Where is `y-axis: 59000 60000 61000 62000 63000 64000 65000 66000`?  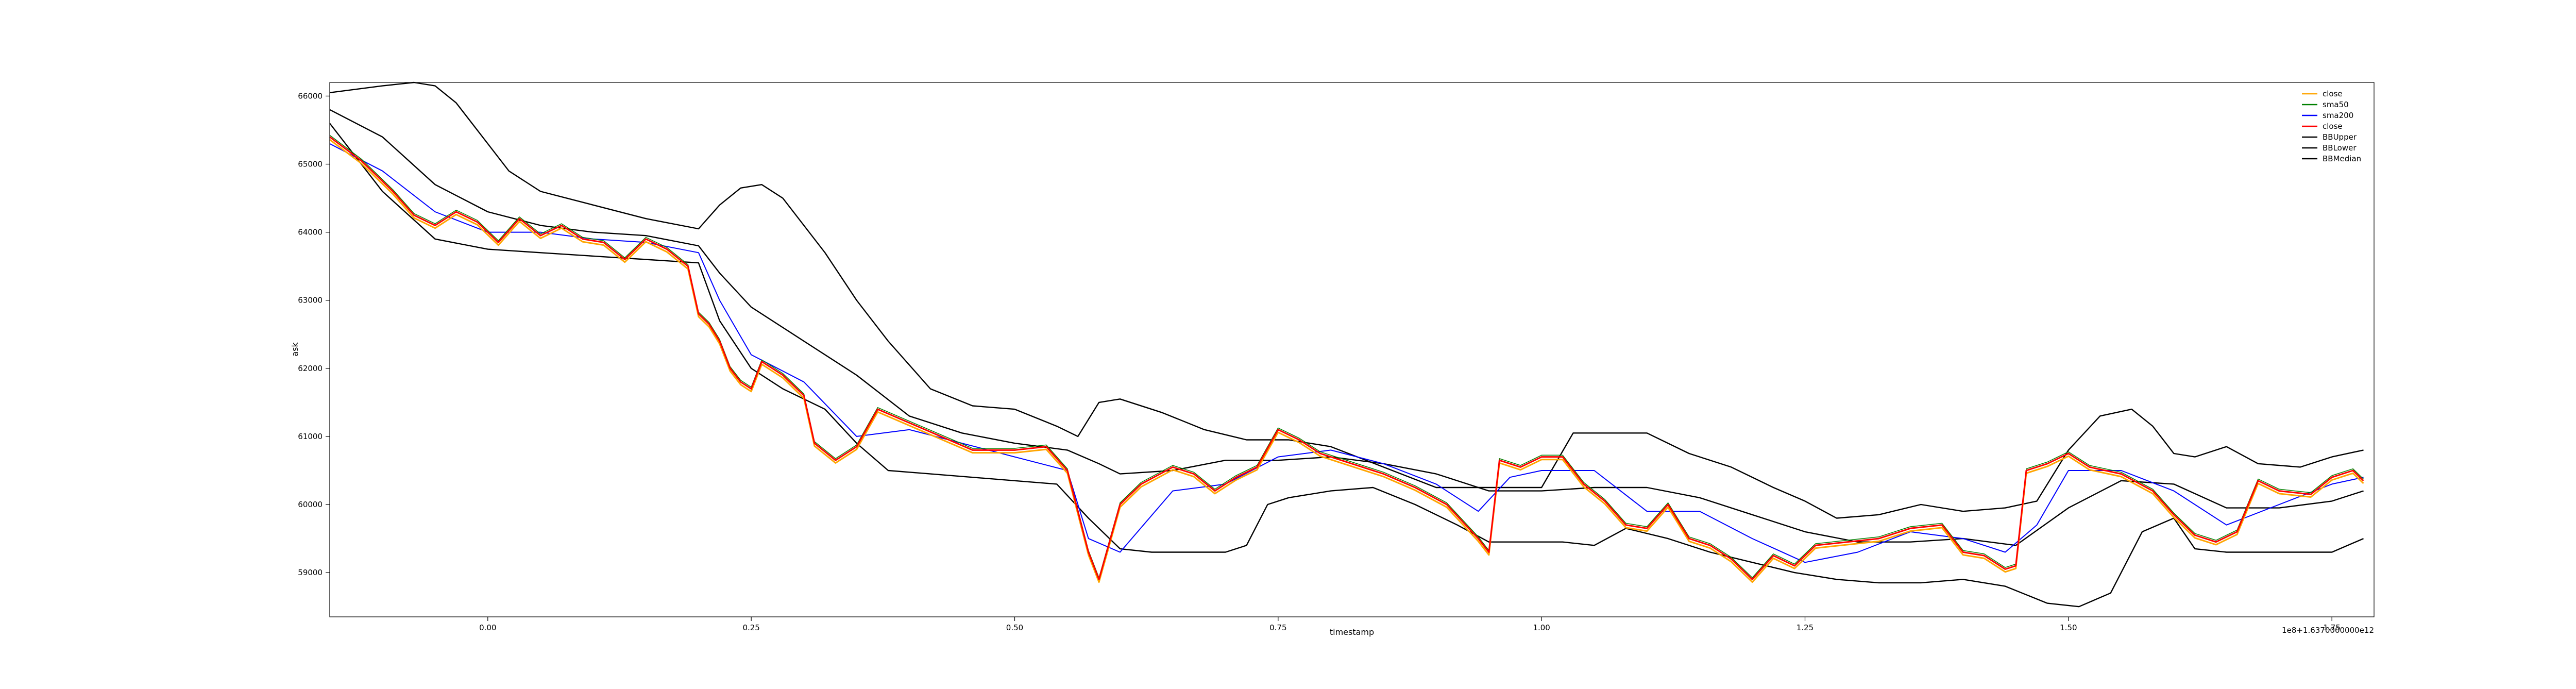 y-axis: 59000 60000 61000 62000 63000 64000 65000 66000 is located at coordinates (314, 334).